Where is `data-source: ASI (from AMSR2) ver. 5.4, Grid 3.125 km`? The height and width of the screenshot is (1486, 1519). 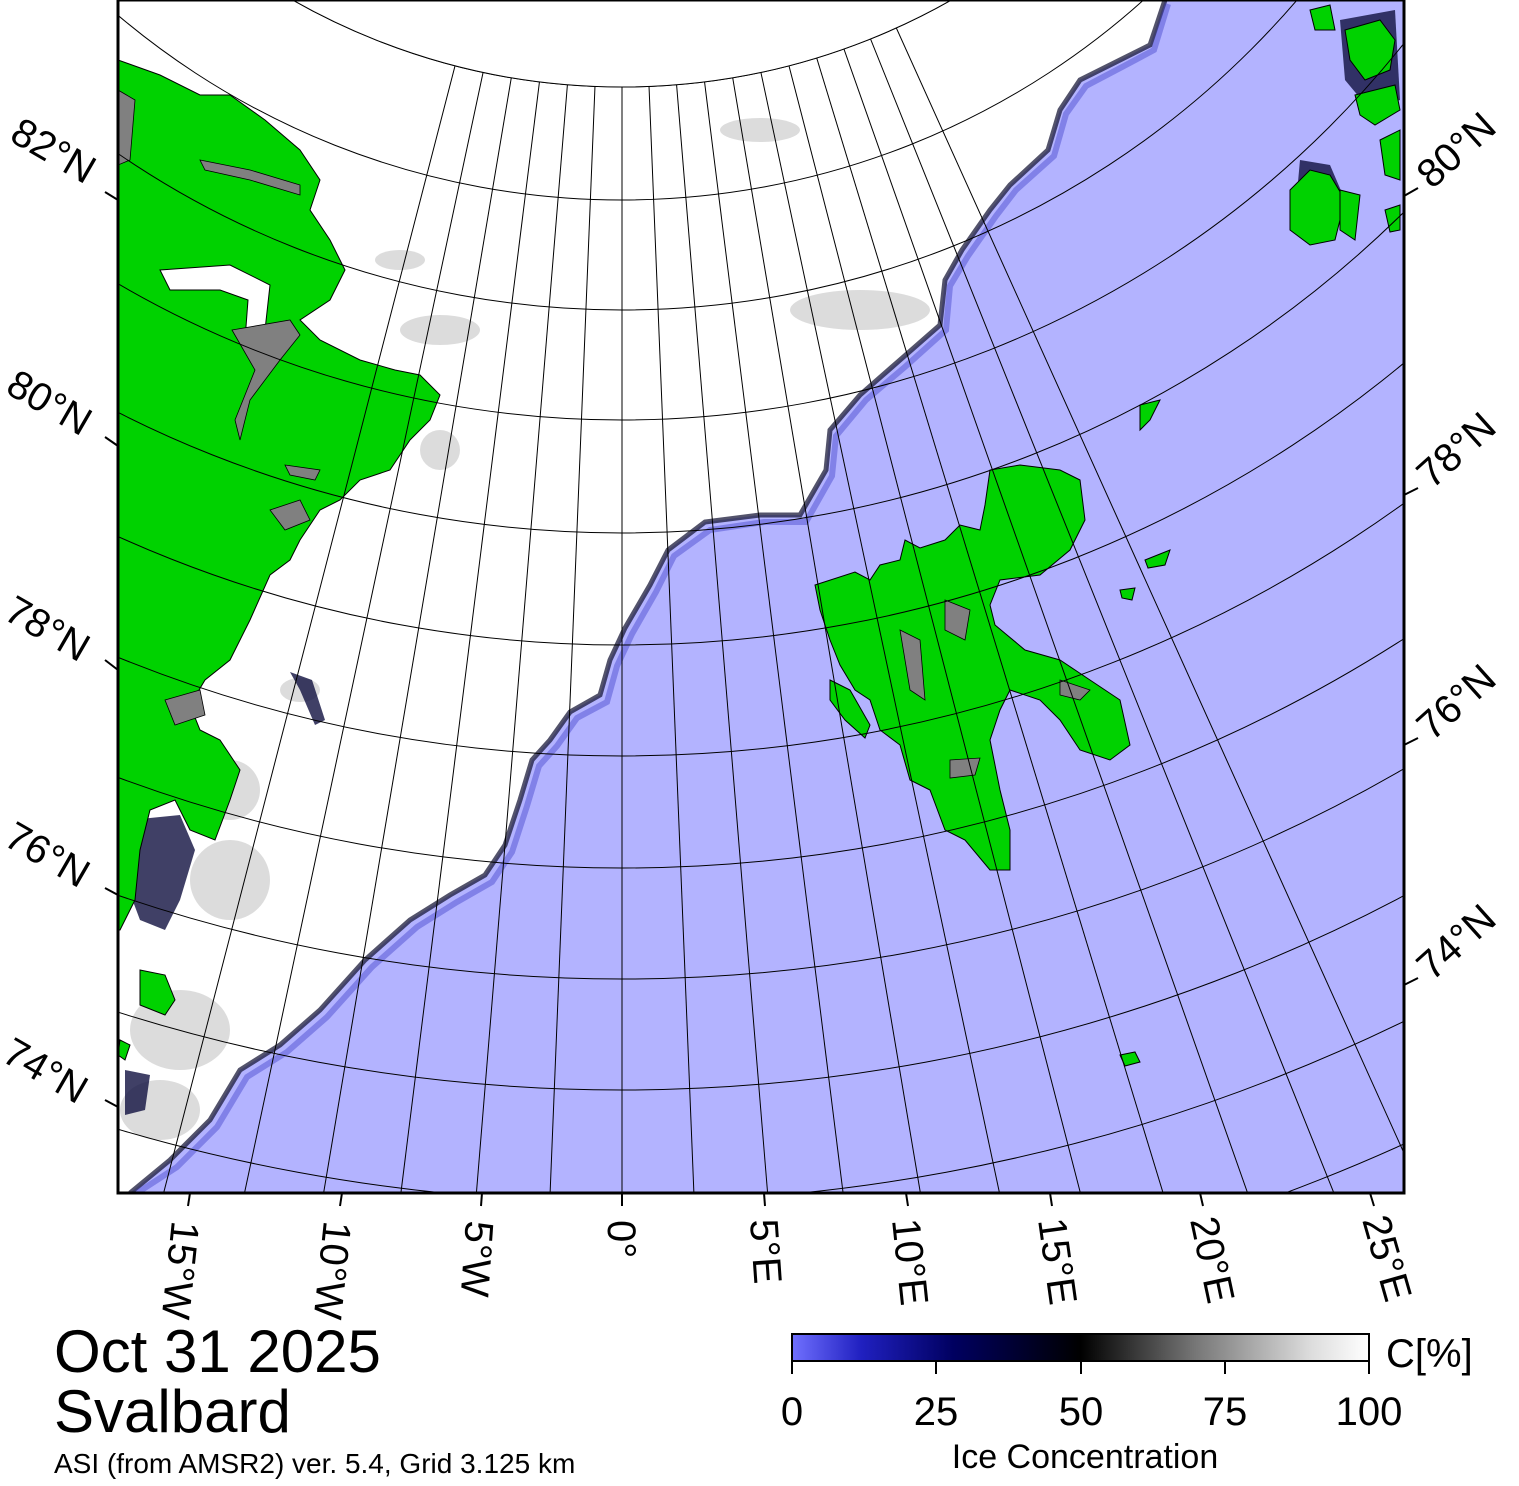 data-source: ASI (from AMSR2) ver. 5.4, Grid 3.125 km is located at coordinates (315, 1463).